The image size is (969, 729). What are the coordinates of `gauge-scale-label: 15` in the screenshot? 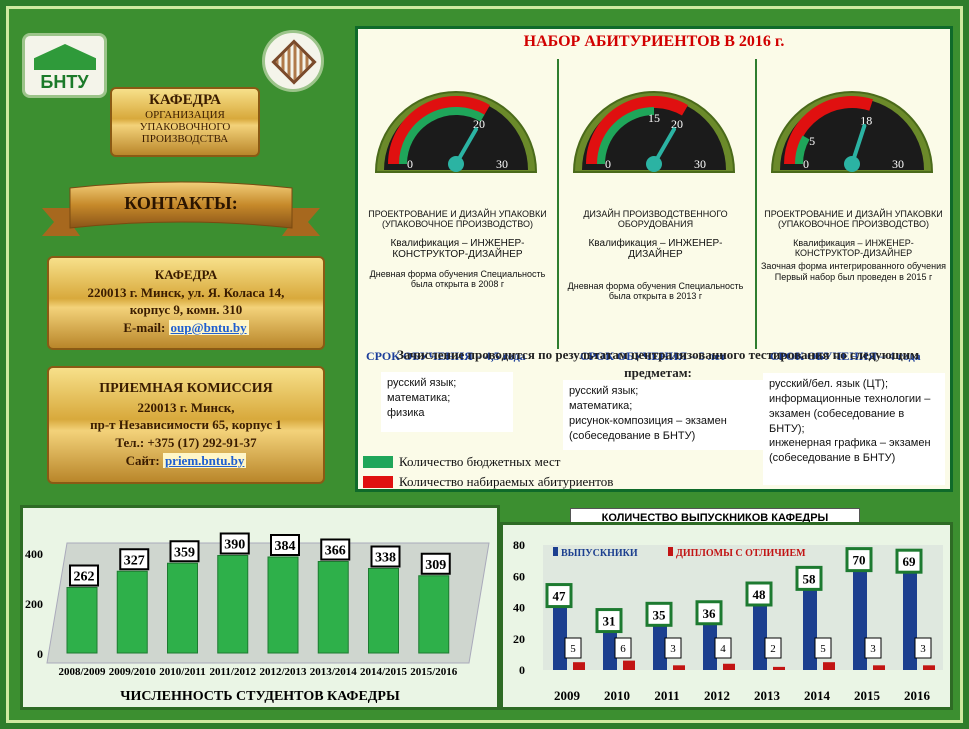 It's located at (654, 118).